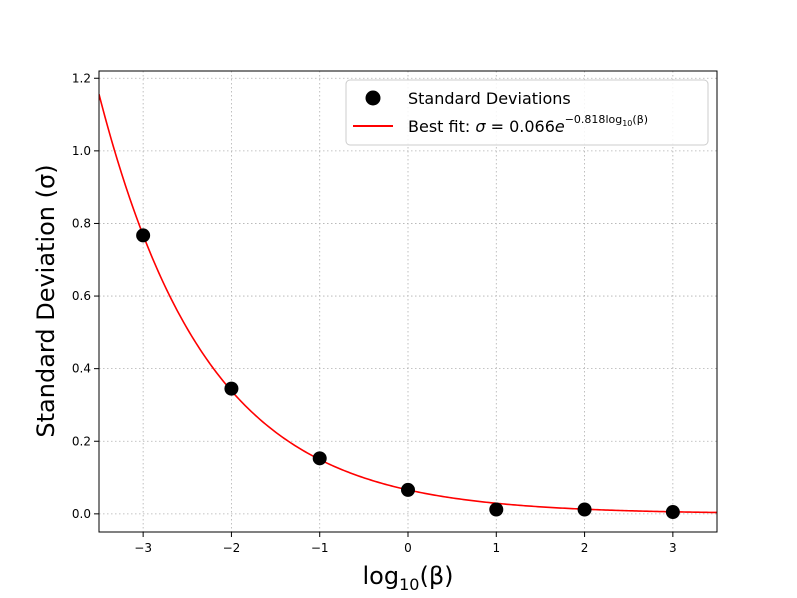 The image size is (797, 598). What do you see at coordinates (489, 98) in the screenshot?
I see `legend-scatter-label: Standard Deviations` at bounding box center [489, 98].